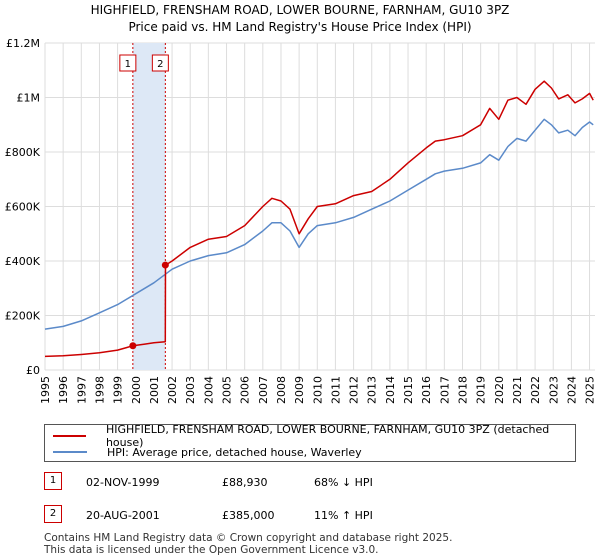  I want to click on x-tick-label: 2011, so click(335, 390).